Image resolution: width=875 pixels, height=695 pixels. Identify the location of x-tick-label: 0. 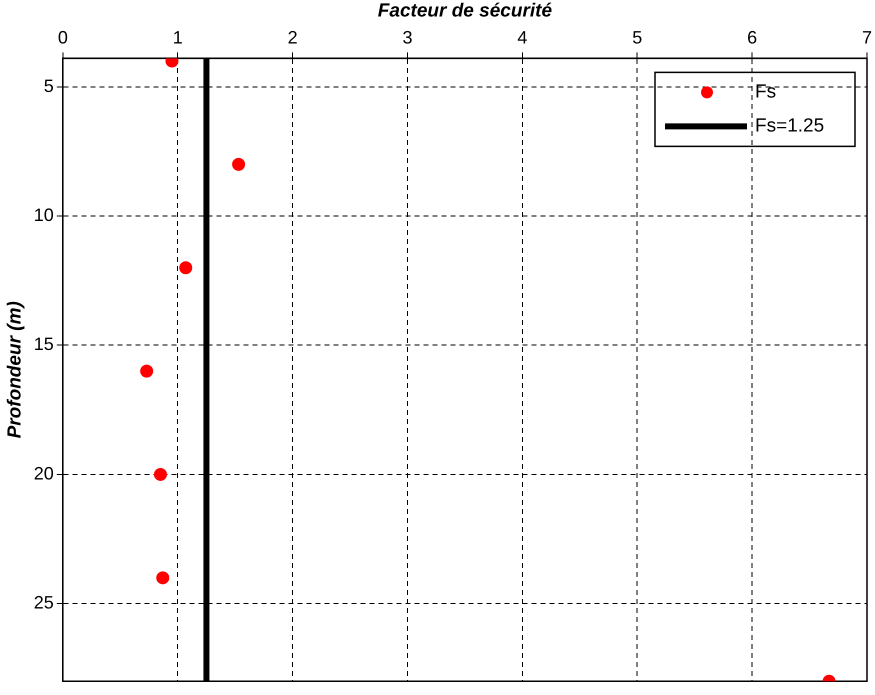
(63, 38).